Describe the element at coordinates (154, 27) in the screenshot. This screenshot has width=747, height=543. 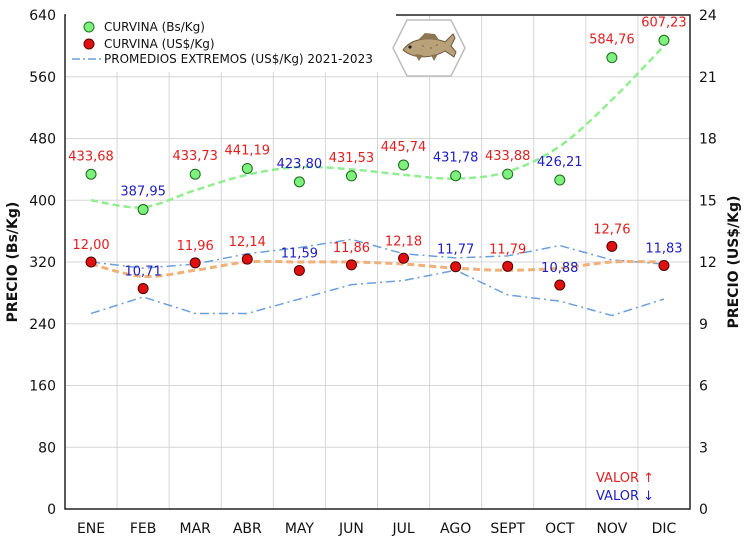
I see `legend-label-bs: CURVINA (Bs/Kg)` at that location.